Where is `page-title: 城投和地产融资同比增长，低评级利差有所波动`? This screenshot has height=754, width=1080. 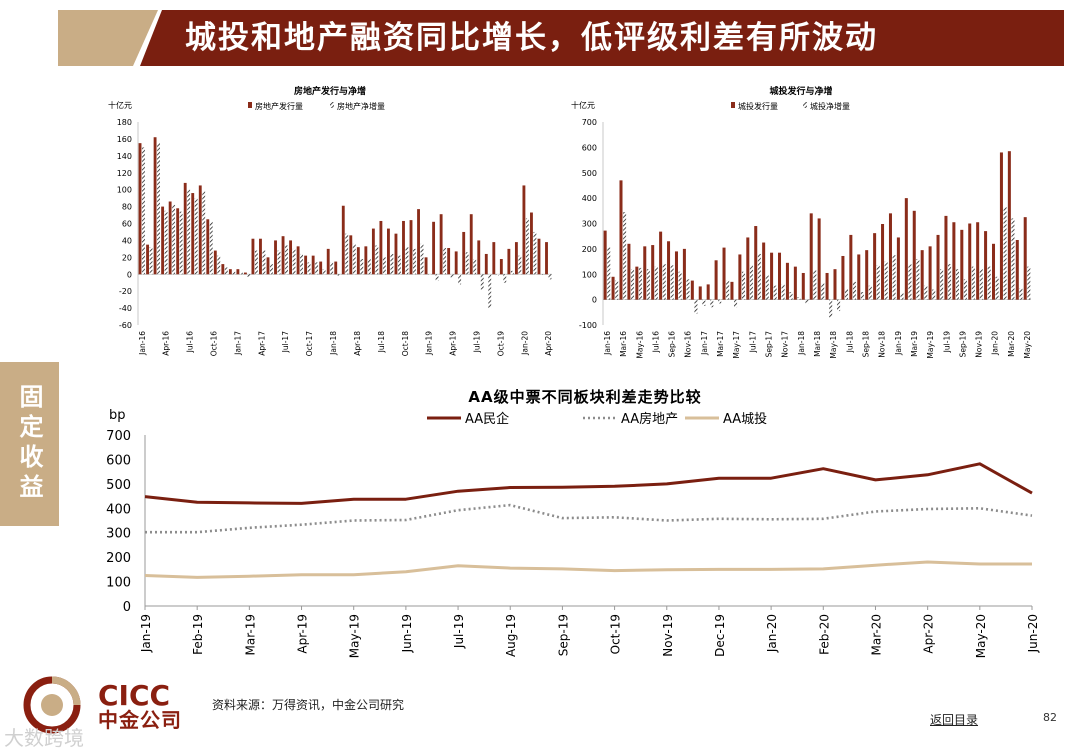 page-title: 城投和地产融资同比增长，低评级利差有所波动 is located at coordinates (531, 38).